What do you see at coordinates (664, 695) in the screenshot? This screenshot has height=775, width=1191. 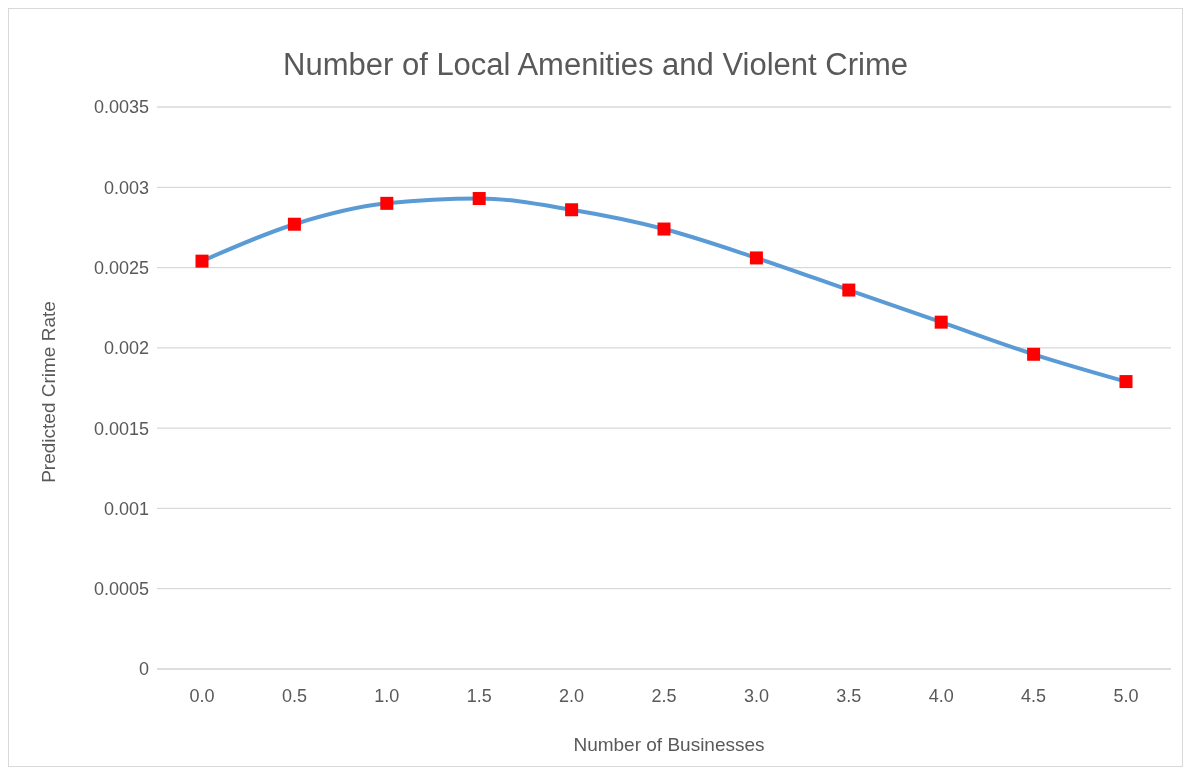 I see `x-tick-label: 2.5` at bounding box center [664, 695].